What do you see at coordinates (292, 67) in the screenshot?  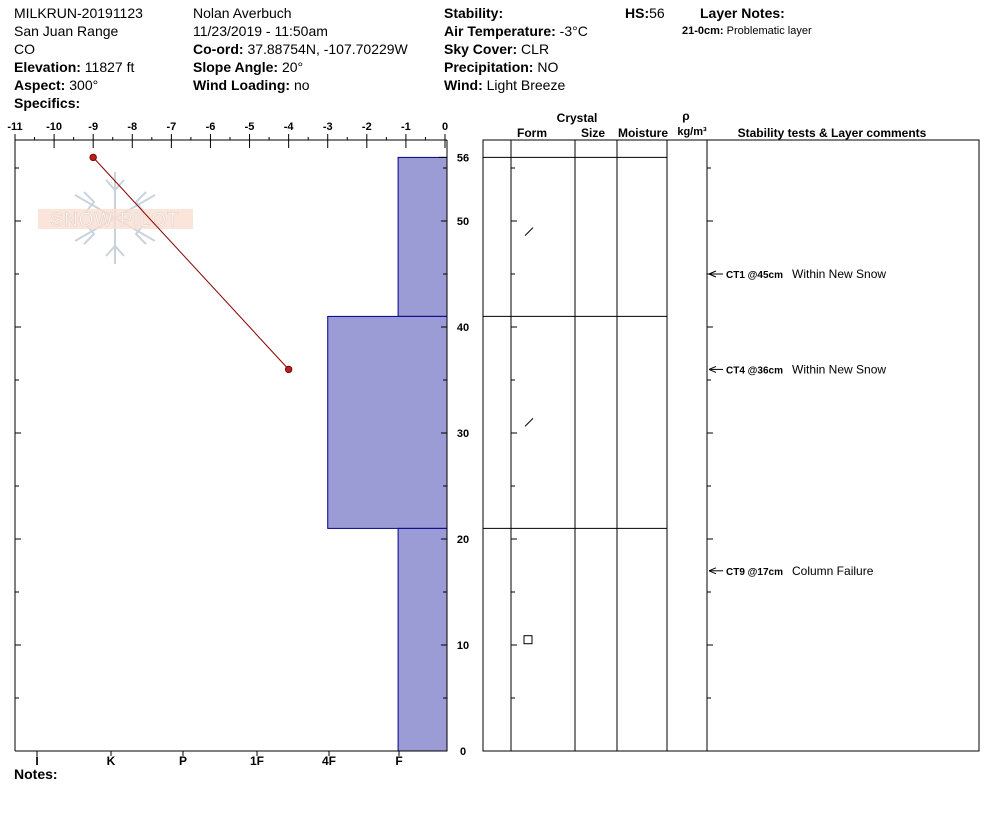 I see `slope-value: 20°` at bounding box center [292, 67].